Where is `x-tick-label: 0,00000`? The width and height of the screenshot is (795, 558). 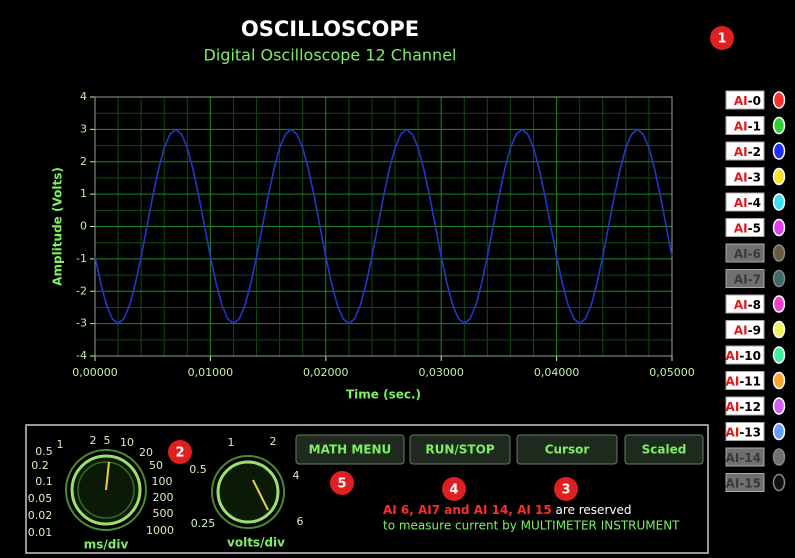
x-tick-label: 0,00000 is located at coordinates (95, 372).